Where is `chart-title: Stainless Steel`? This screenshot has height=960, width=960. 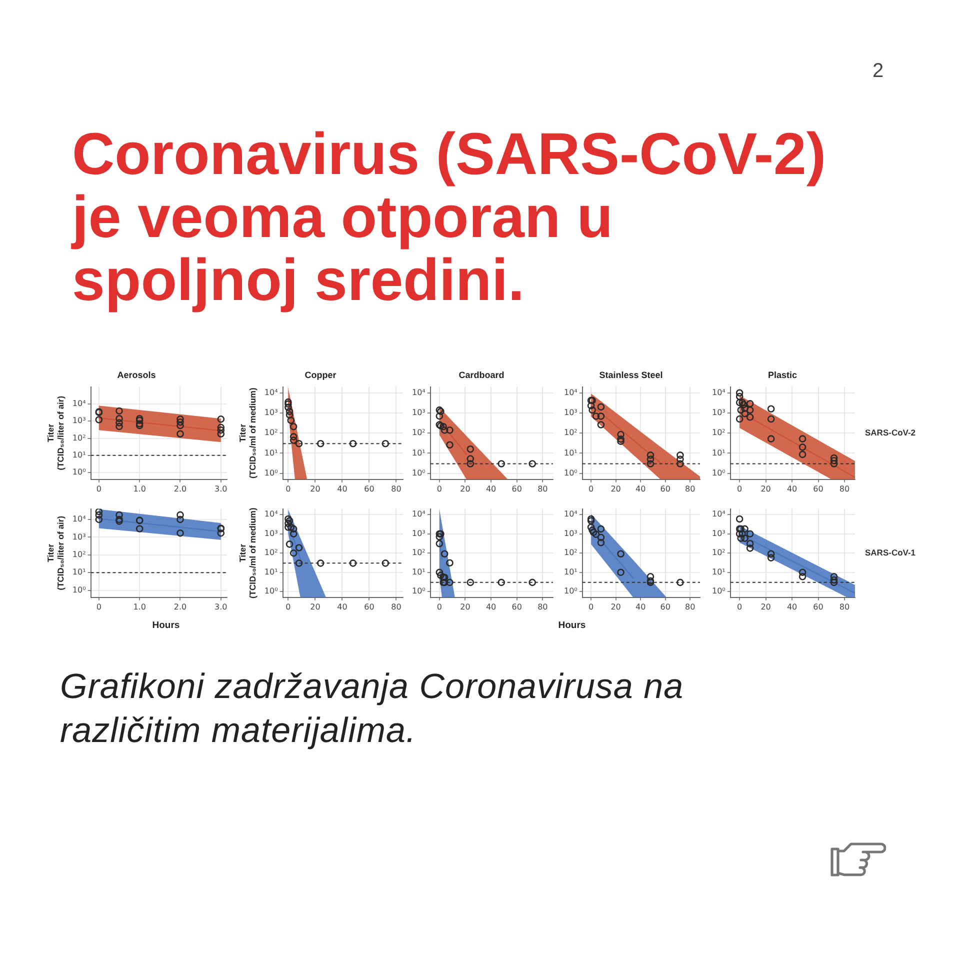
chart-title: Stainless Steel is located at coordinates (631, 375).